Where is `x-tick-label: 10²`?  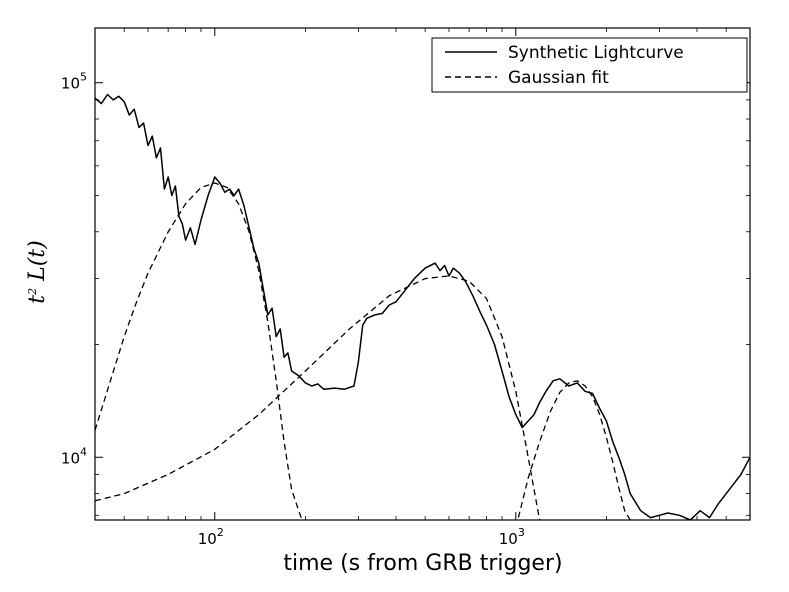
x-tick-label: 10² is located at coordinates (211, 537).